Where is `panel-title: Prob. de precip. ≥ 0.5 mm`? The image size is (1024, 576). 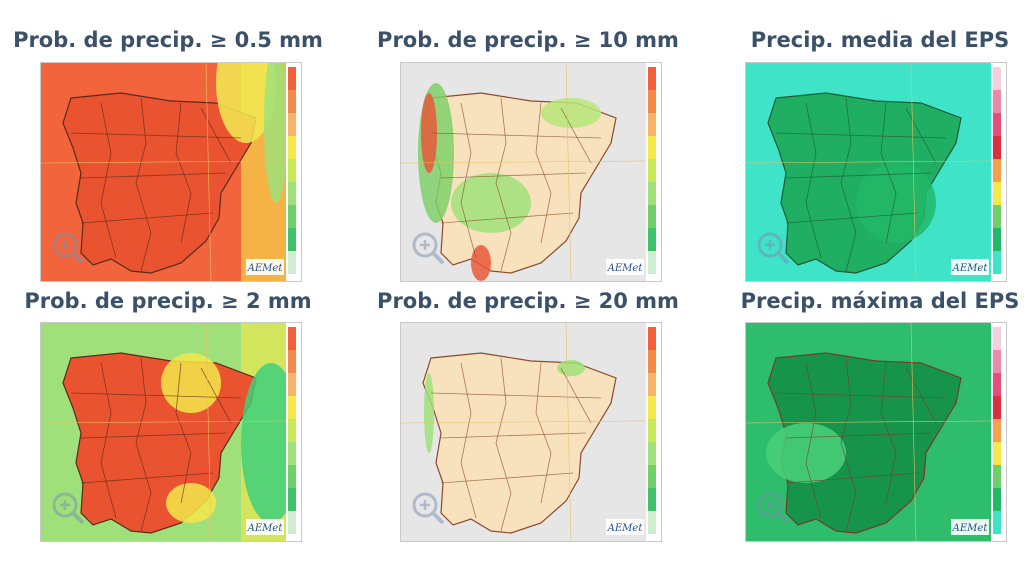
panel-title: Prob. de precip. ≥ 0.5 mm is located at coordinates (168, 40).